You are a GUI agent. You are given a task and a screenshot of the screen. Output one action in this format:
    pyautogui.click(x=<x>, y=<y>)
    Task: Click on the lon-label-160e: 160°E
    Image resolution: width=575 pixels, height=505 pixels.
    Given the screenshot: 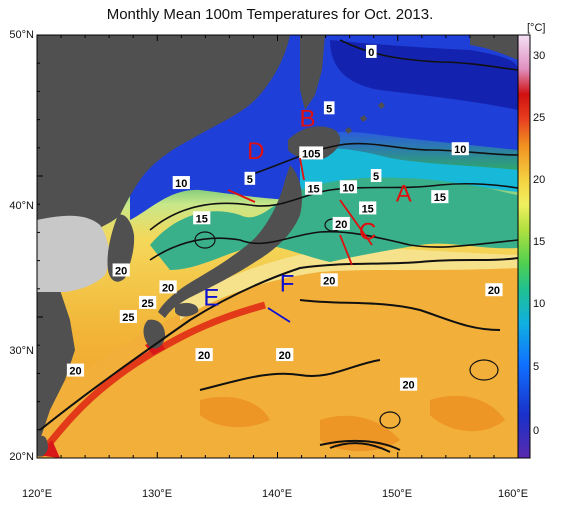 What is the action you would take?
    pyautogui.click(x=513, y=494)
    